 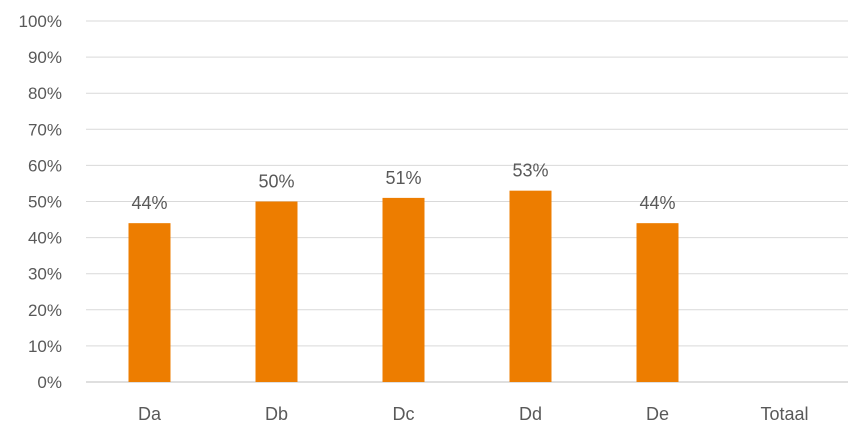 What do you see at coordinates (40, 21) in the screenshot?
I see `y-tick-label: 100%` at bounding box center [40, 21].